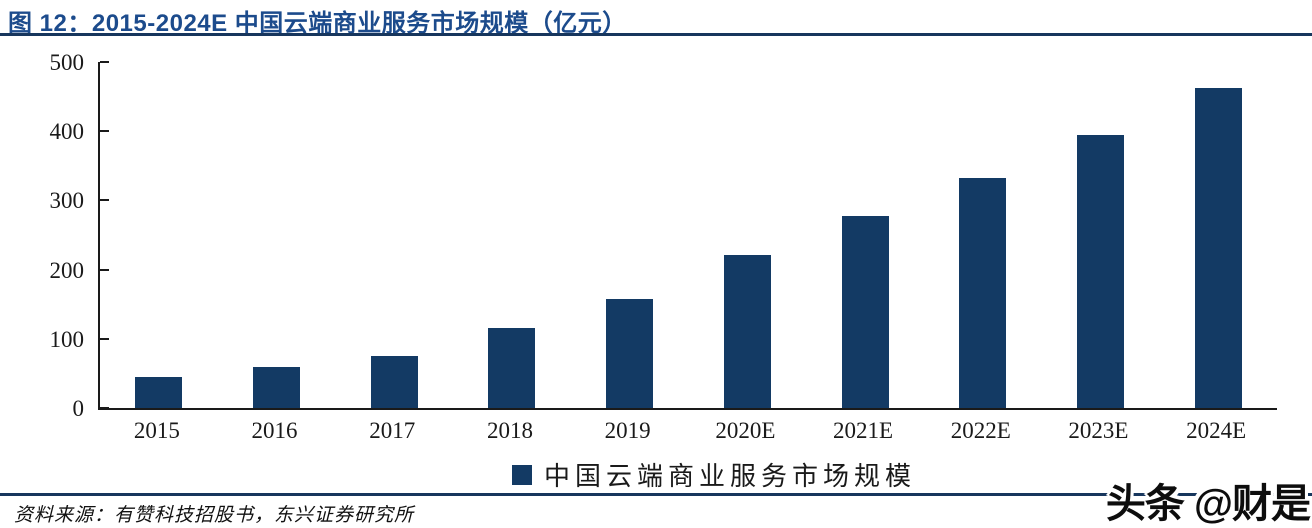 The image size is (1312, 528). What do you see at coordinates (159, 392) in the screenshot?
I see `bar-2015` at bounding box center [159, 392].